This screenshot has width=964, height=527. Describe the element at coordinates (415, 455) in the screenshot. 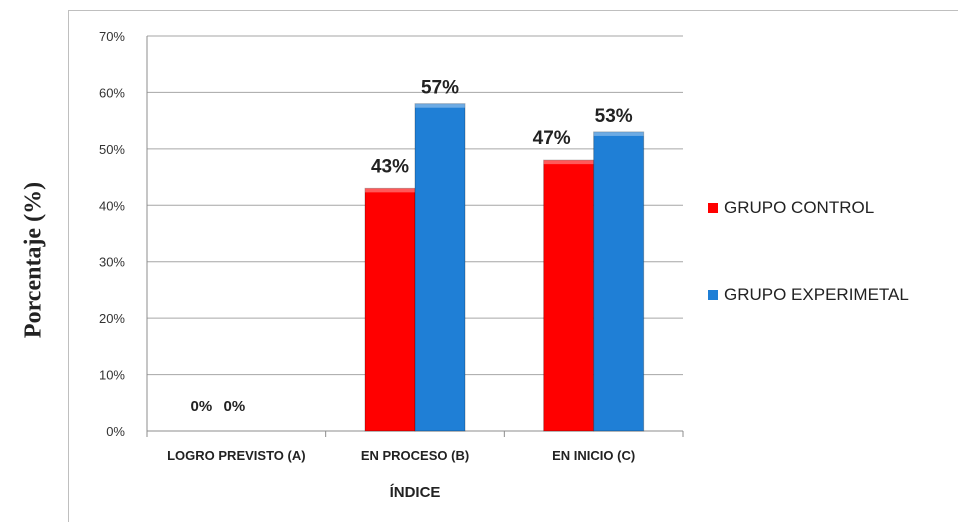

I see `x-tick-label: EN PROCESO (B)` at that location.